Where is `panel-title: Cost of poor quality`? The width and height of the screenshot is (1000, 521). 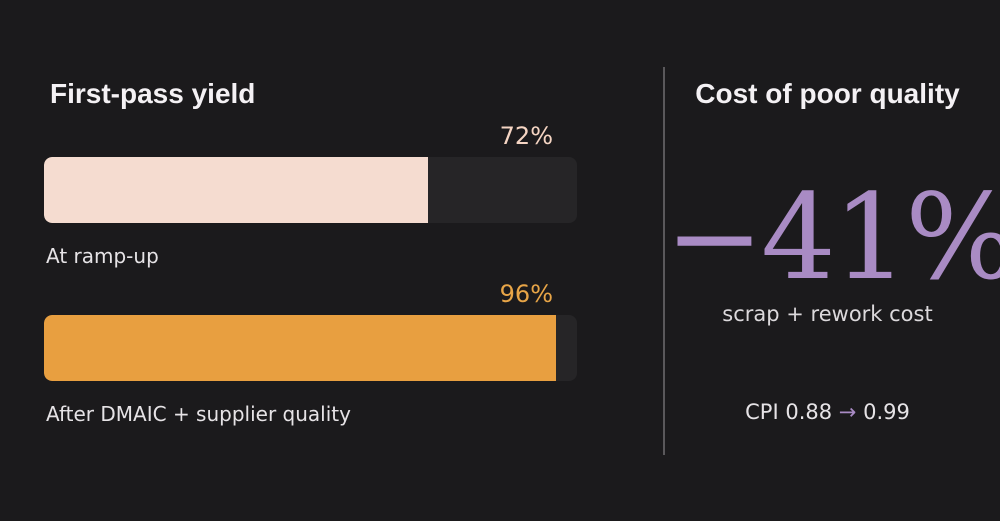
panel-title: Cost of poor quality is located at coordinates (827, 93).